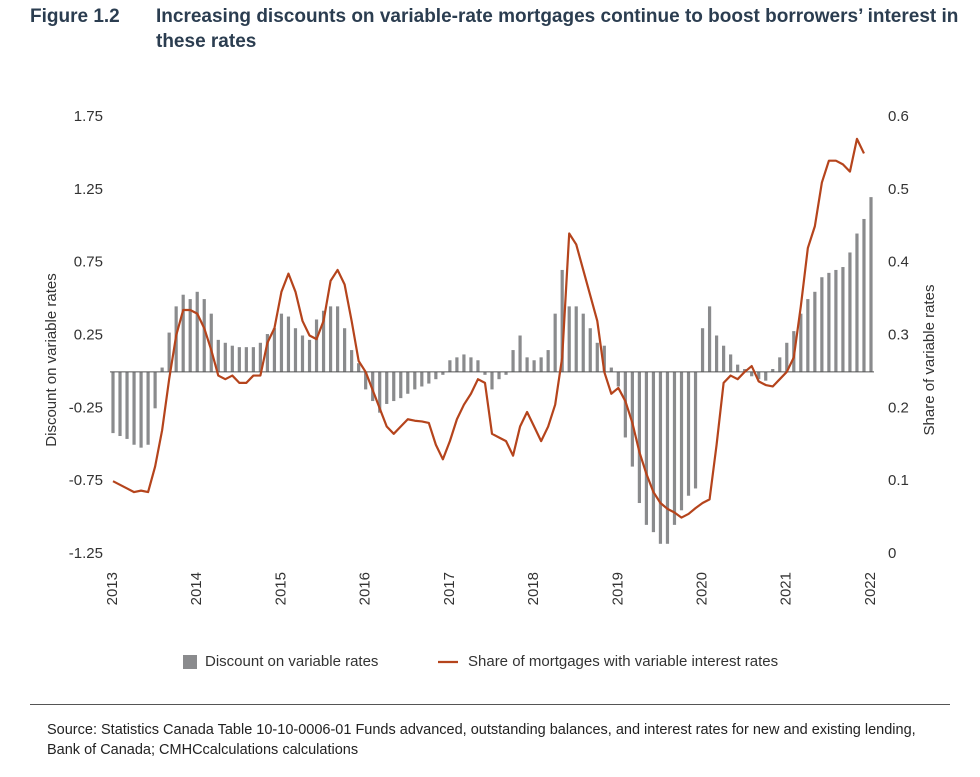 This screenshot has width=980, height=777. I want to click on legend-label: Discount on variable rates, so click(291, 661).